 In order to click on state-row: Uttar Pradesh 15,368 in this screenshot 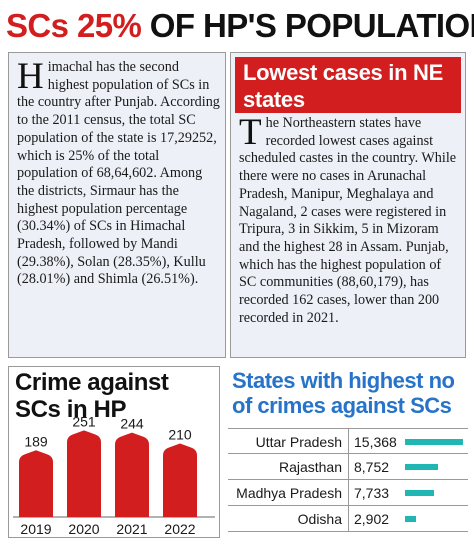, I will do `click(348, 441)`.